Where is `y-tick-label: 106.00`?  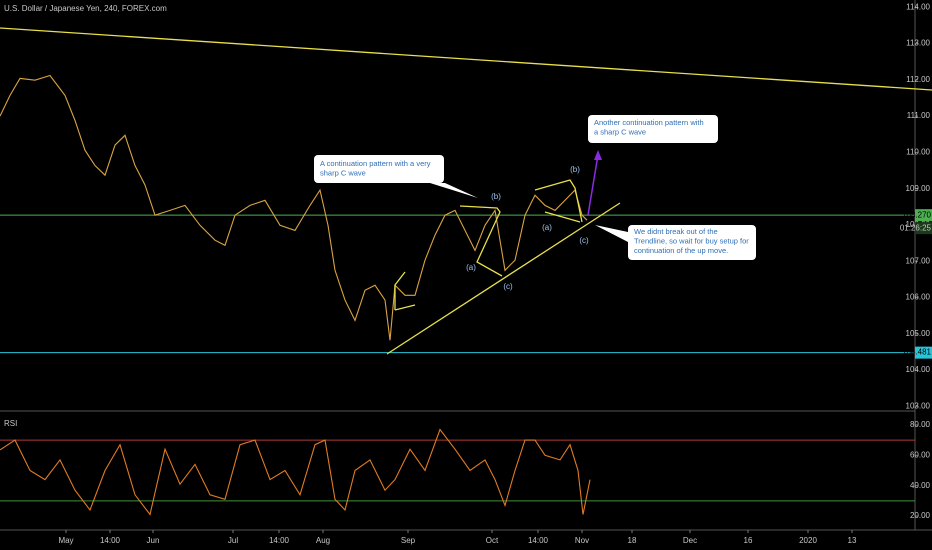
y-tick-label: 106.00 is located at coordinates (918, 297).